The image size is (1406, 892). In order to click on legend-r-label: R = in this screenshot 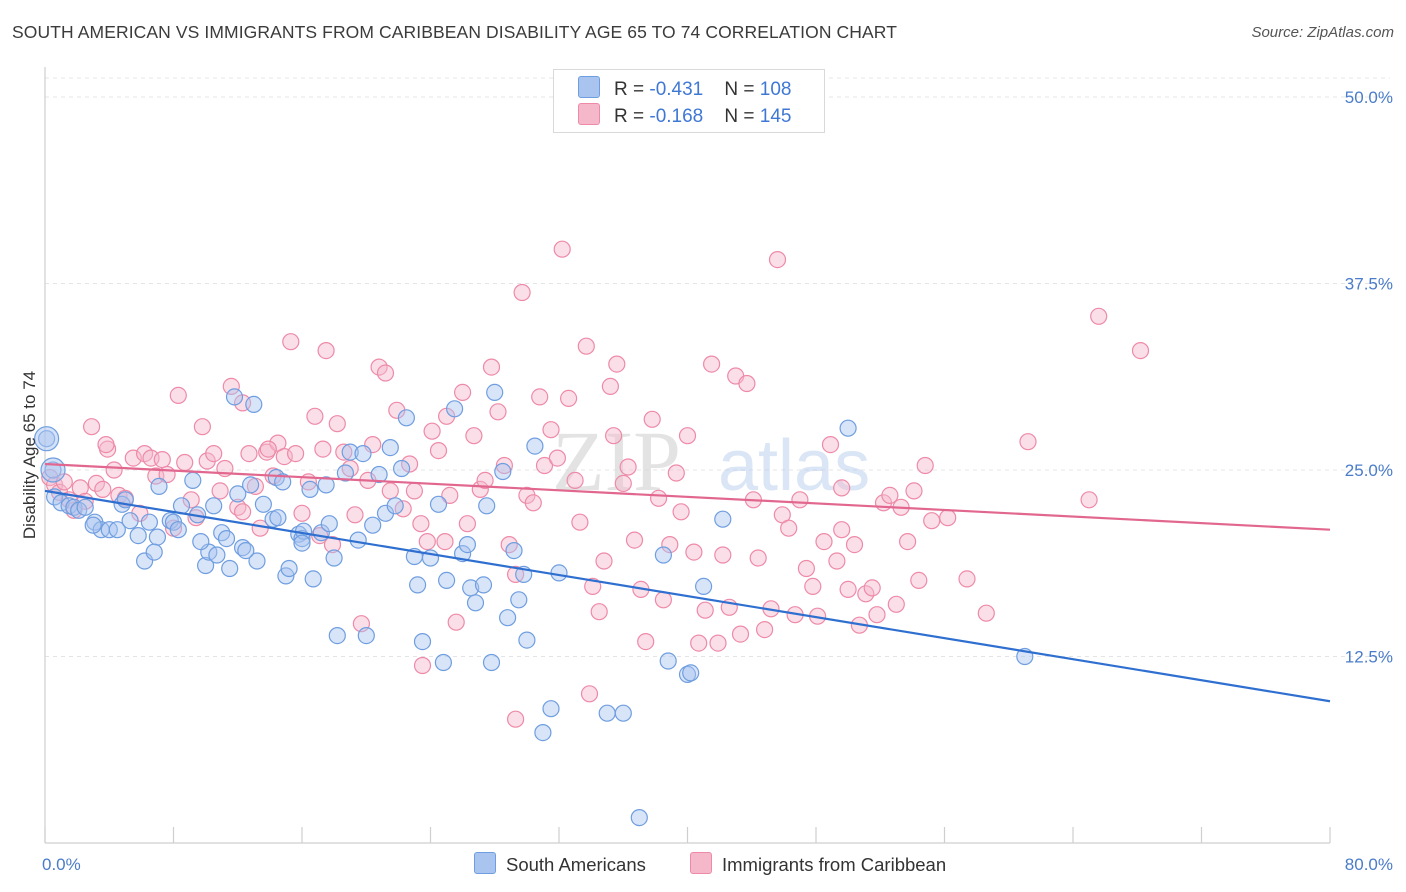, I will do `click(632, 116)`.